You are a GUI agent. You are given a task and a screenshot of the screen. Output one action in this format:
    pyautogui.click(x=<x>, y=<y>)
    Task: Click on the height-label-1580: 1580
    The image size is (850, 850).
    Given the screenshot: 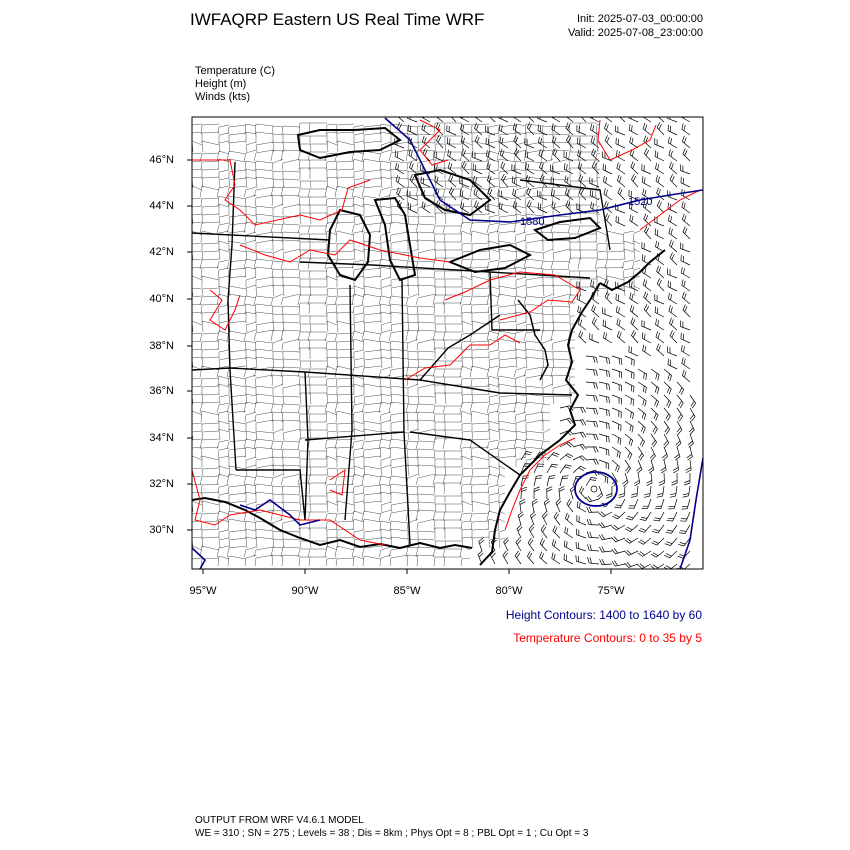 What is the action you would take?
    pyautogui.click(x=532, y=222)
    